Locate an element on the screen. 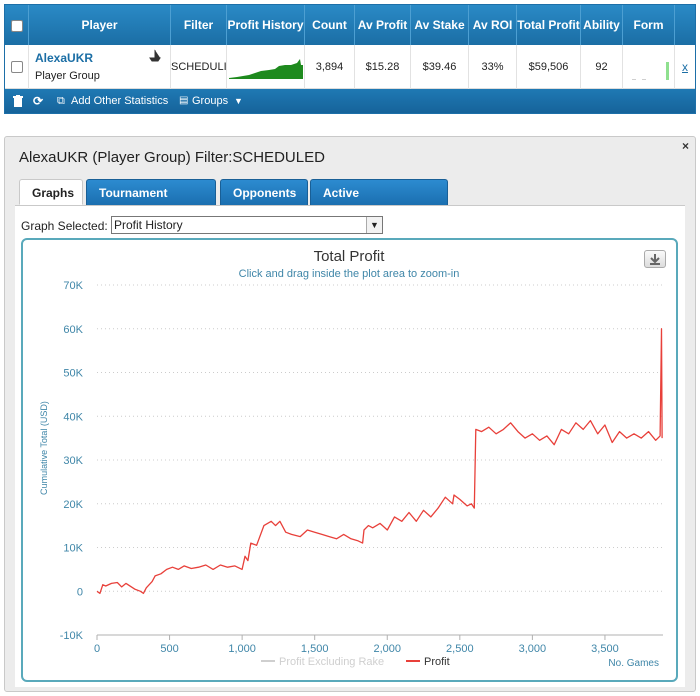 The image size is (700, 696). row-select-cell is located at coordinates (17, 67).